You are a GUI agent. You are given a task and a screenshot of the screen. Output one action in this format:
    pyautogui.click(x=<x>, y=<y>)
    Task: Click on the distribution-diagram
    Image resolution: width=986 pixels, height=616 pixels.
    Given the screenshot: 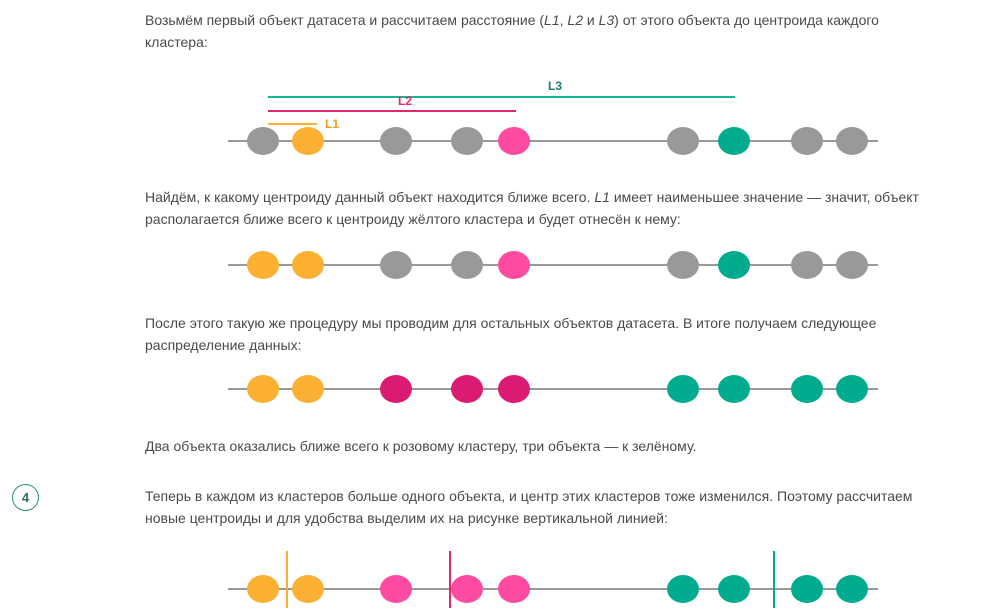 What is the action you would take?
    pyautogui.click(x=553, y=389)
    